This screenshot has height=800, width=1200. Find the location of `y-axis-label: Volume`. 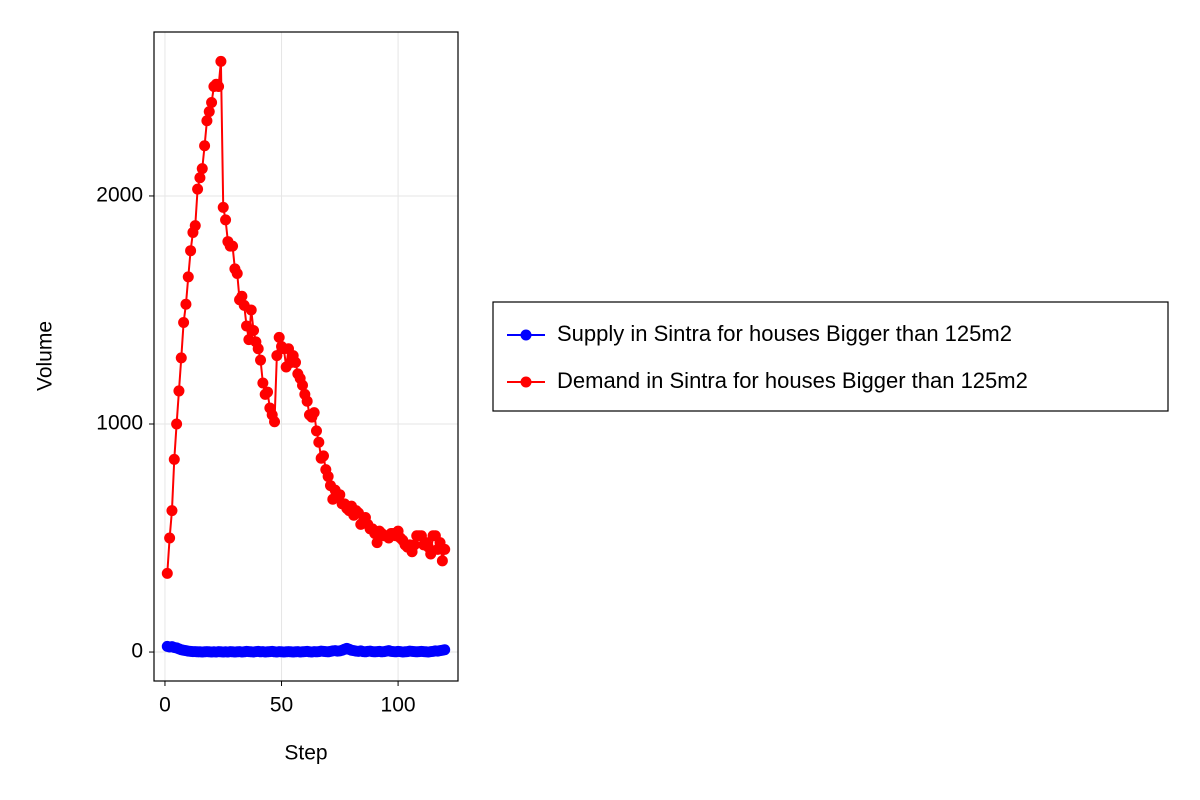

y-axis-label: Volume is located at coordinates (45, 356).